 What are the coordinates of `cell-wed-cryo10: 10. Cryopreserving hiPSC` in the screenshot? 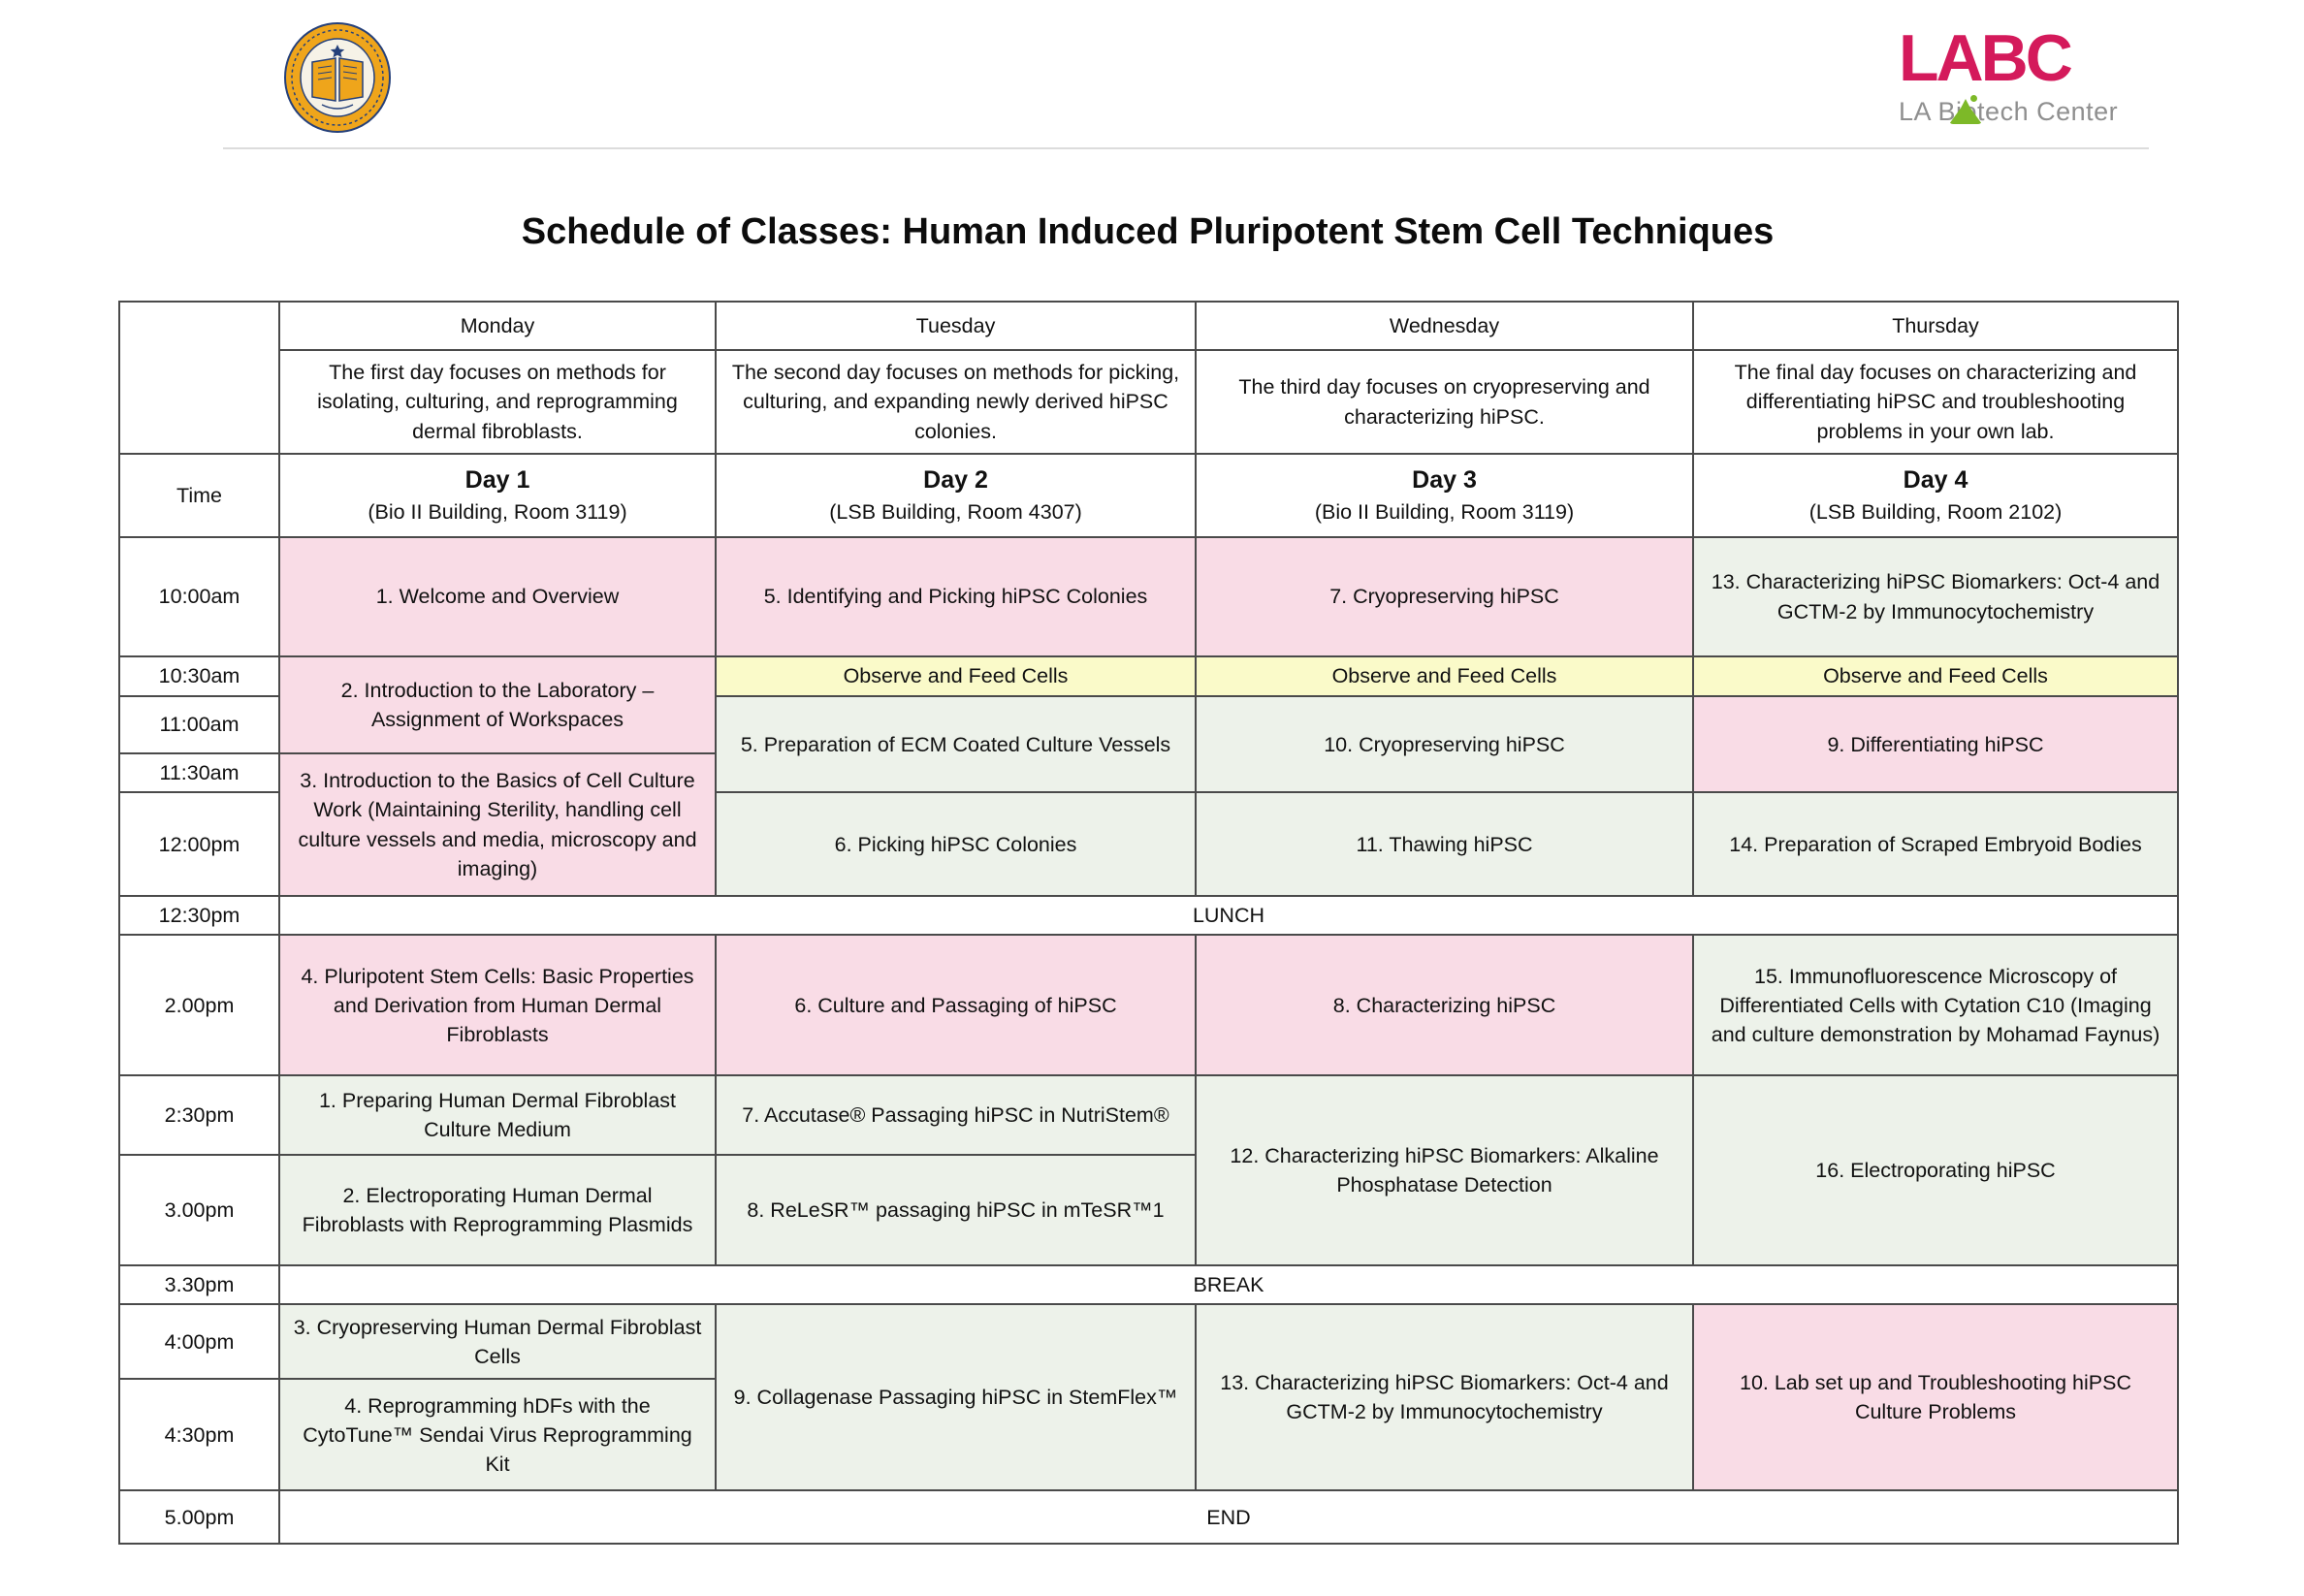 It's located at (1444, 744).